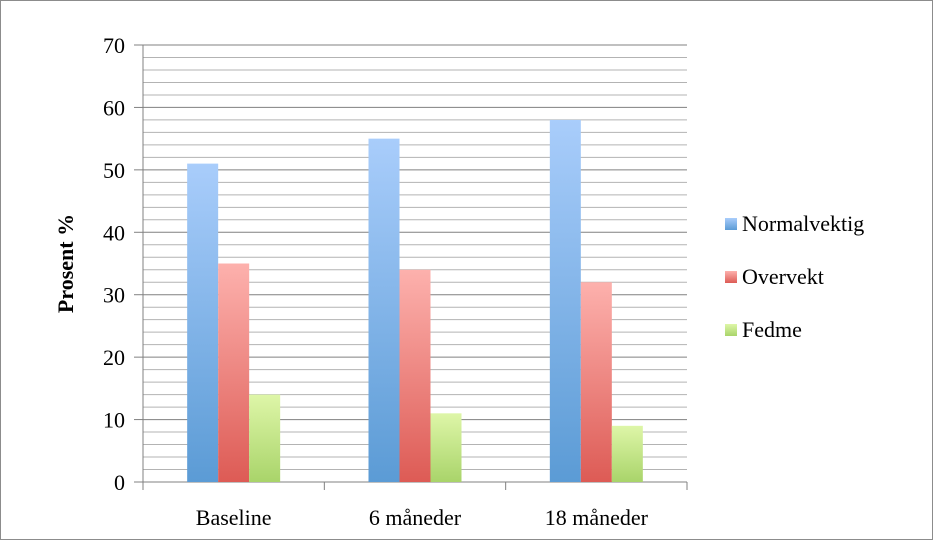  I want to click on legend-swatch-normalvektig, so click(731, 224).